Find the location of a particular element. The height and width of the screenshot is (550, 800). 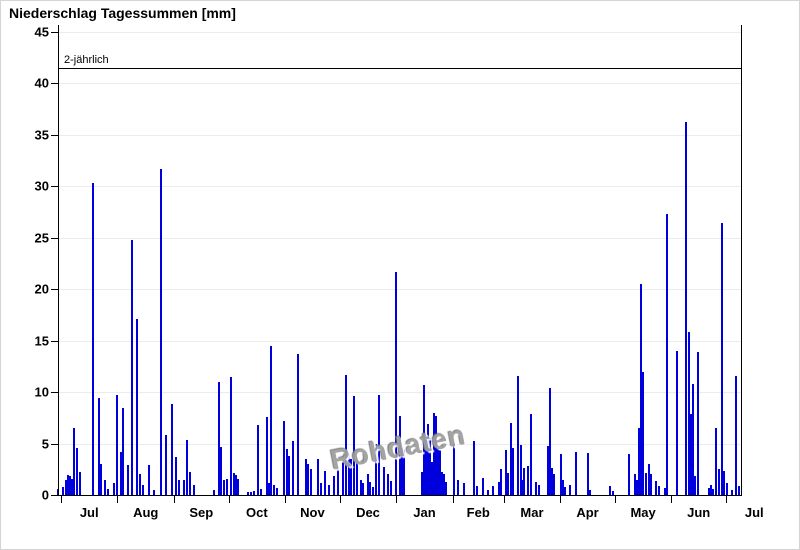

y-tick-label: 20 is located at coordinates (41, 289).